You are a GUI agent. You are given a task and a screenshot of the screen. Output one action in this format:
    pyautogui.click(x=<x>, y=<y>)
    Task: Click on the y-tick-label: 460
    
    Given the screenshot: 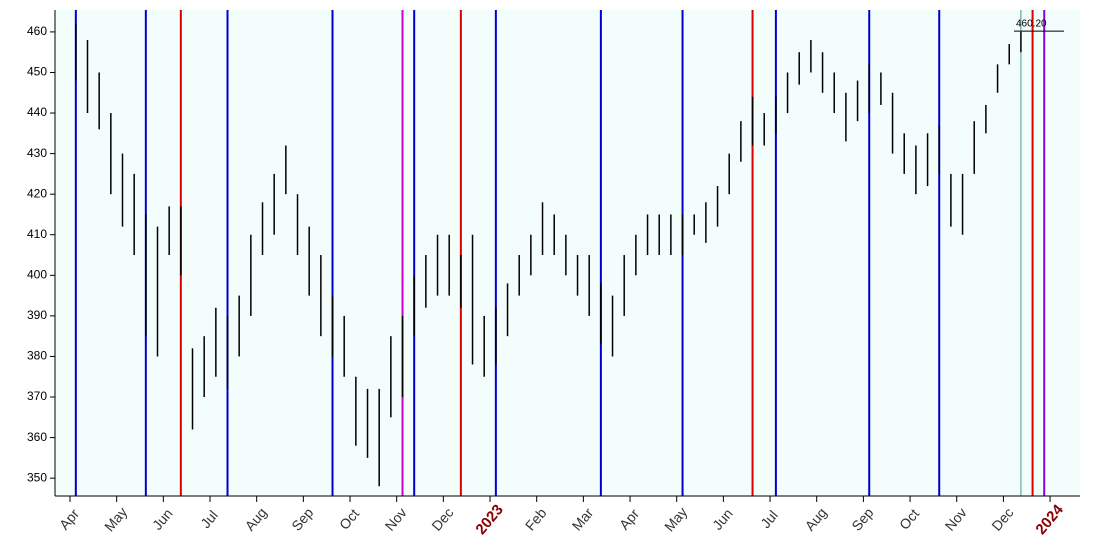 What is the action you would take?
    pyautogui.click(x=37, y=31)
    